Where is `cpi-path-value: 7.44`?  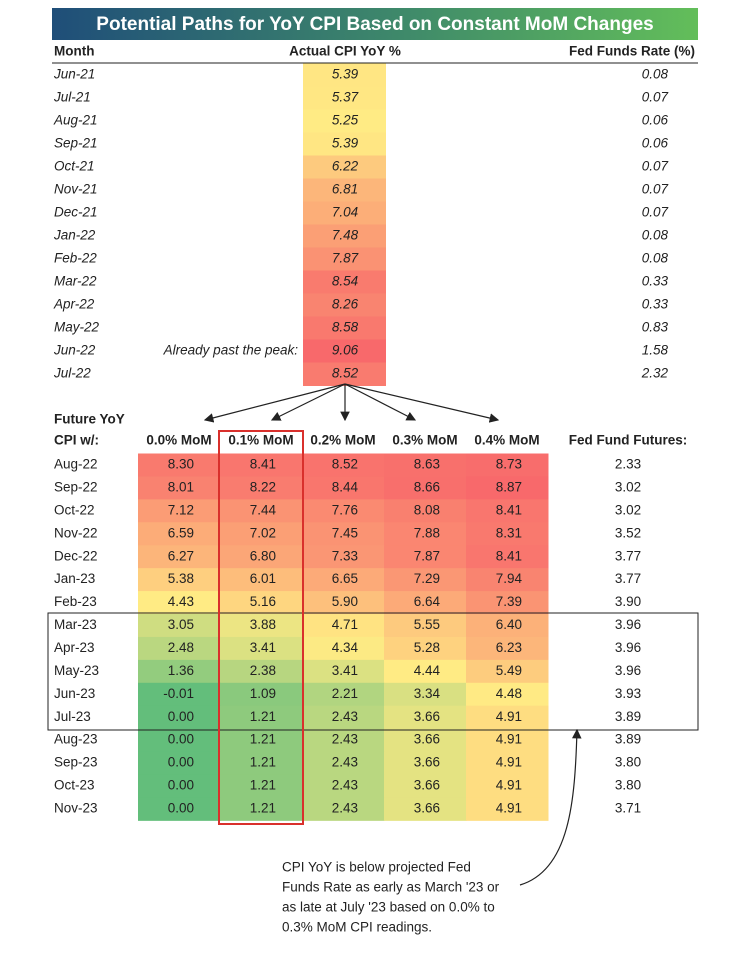 cpi-path-value: 7.44 is located at coordinates (263, 509).